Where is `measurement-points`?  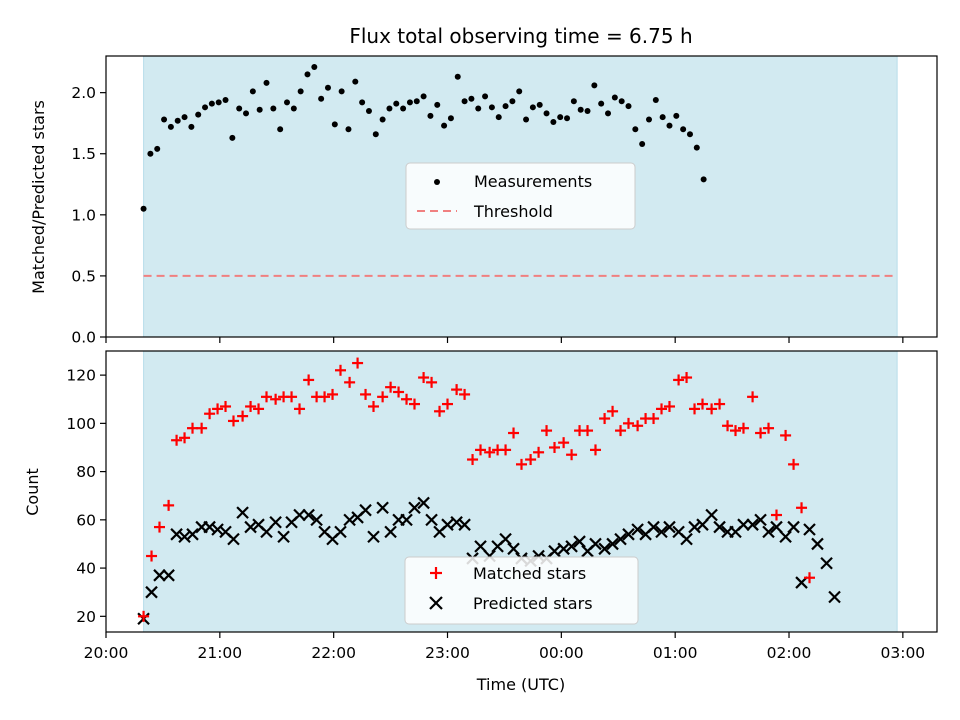
measurement-points is located at coordinates (423, 137).